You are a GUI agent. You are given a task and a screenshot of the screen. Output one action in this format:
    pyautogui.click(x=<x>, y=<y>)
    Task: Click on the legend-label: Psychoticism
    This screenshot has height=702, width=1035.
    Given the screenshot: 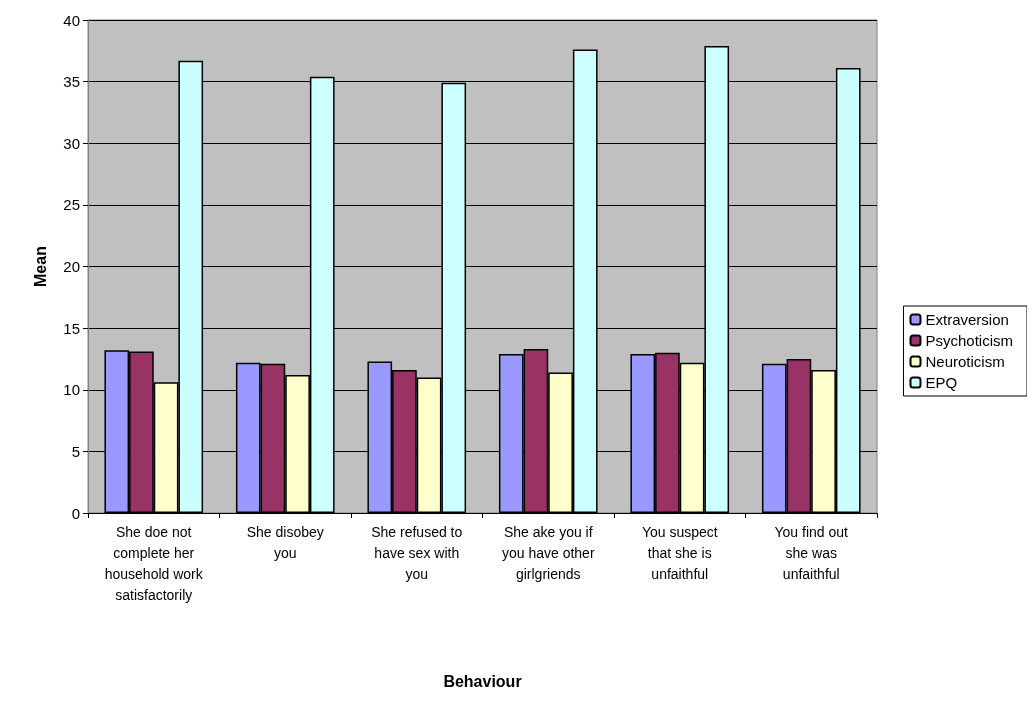 What is the action you would take?
    pyautogui.click(x=969, y=340)
    